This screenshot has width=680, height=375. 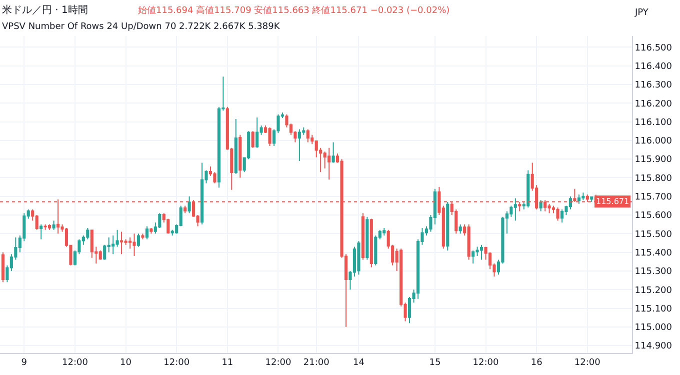 I want to click on ref-line-label: 115.671, so click(x=613, y=201).